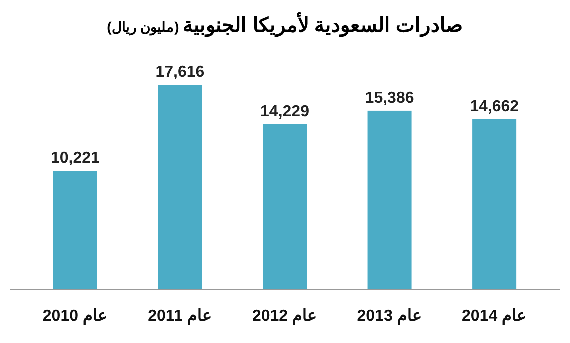 Image resolution: width=570 pixels, height=343 pixels. Describe the element at coordinates (389, 317) in the screenshot. I see `x-tick-label: عام 2013` at that location.